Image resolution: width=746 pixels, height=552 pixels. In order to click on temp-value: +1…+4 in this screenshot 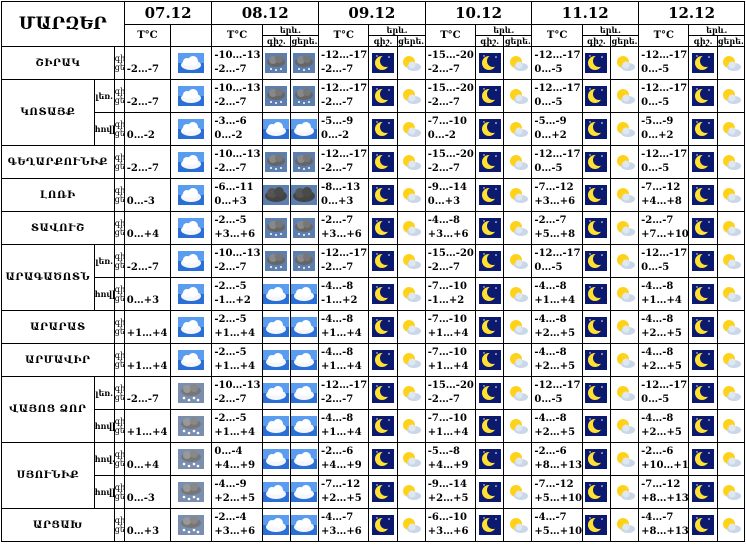, I will do `click(147, 426)`.